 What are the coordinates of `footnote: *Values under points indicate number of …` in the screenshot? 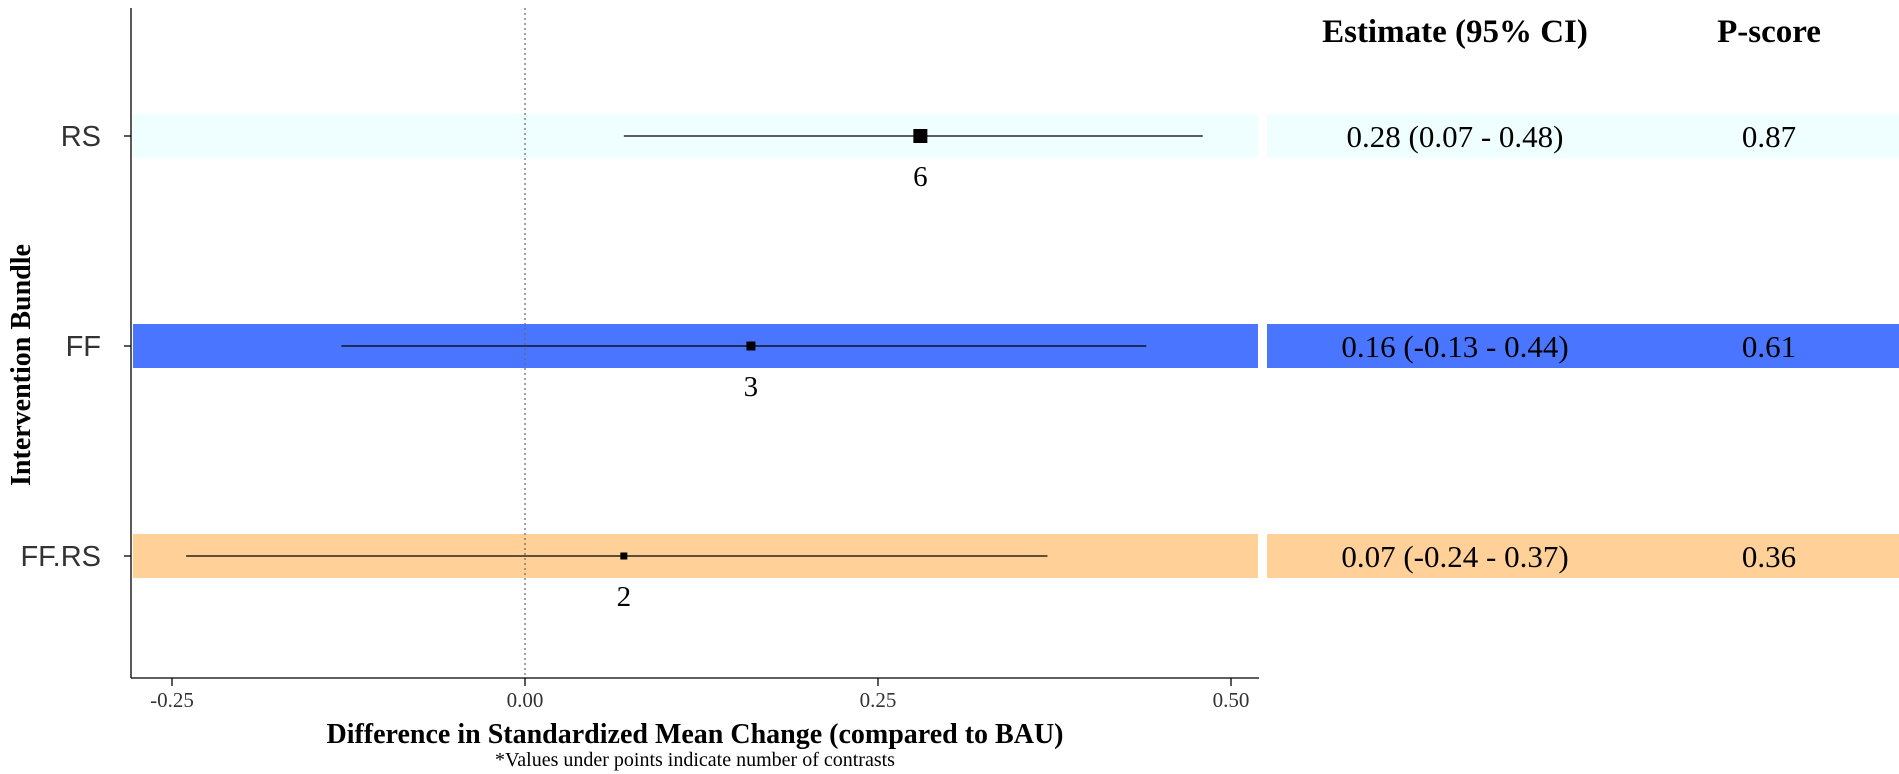 It's located at (695, 760).